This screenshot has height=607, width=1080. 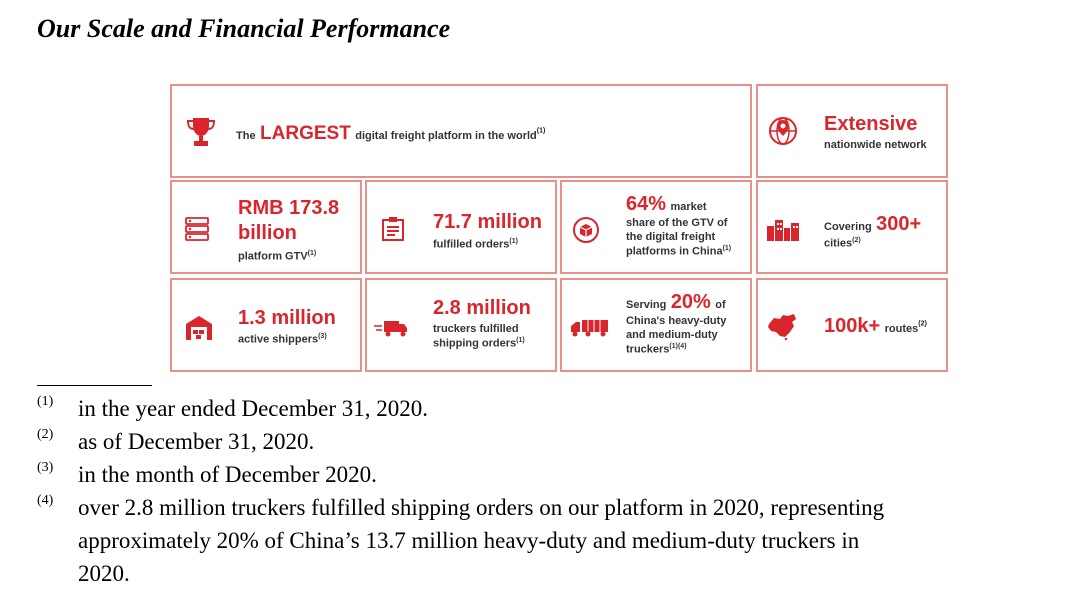 What do you see at coordinates (901, 329) in the screenshot?
I see `routes-sub: routes` at bounding box center [901, 329].